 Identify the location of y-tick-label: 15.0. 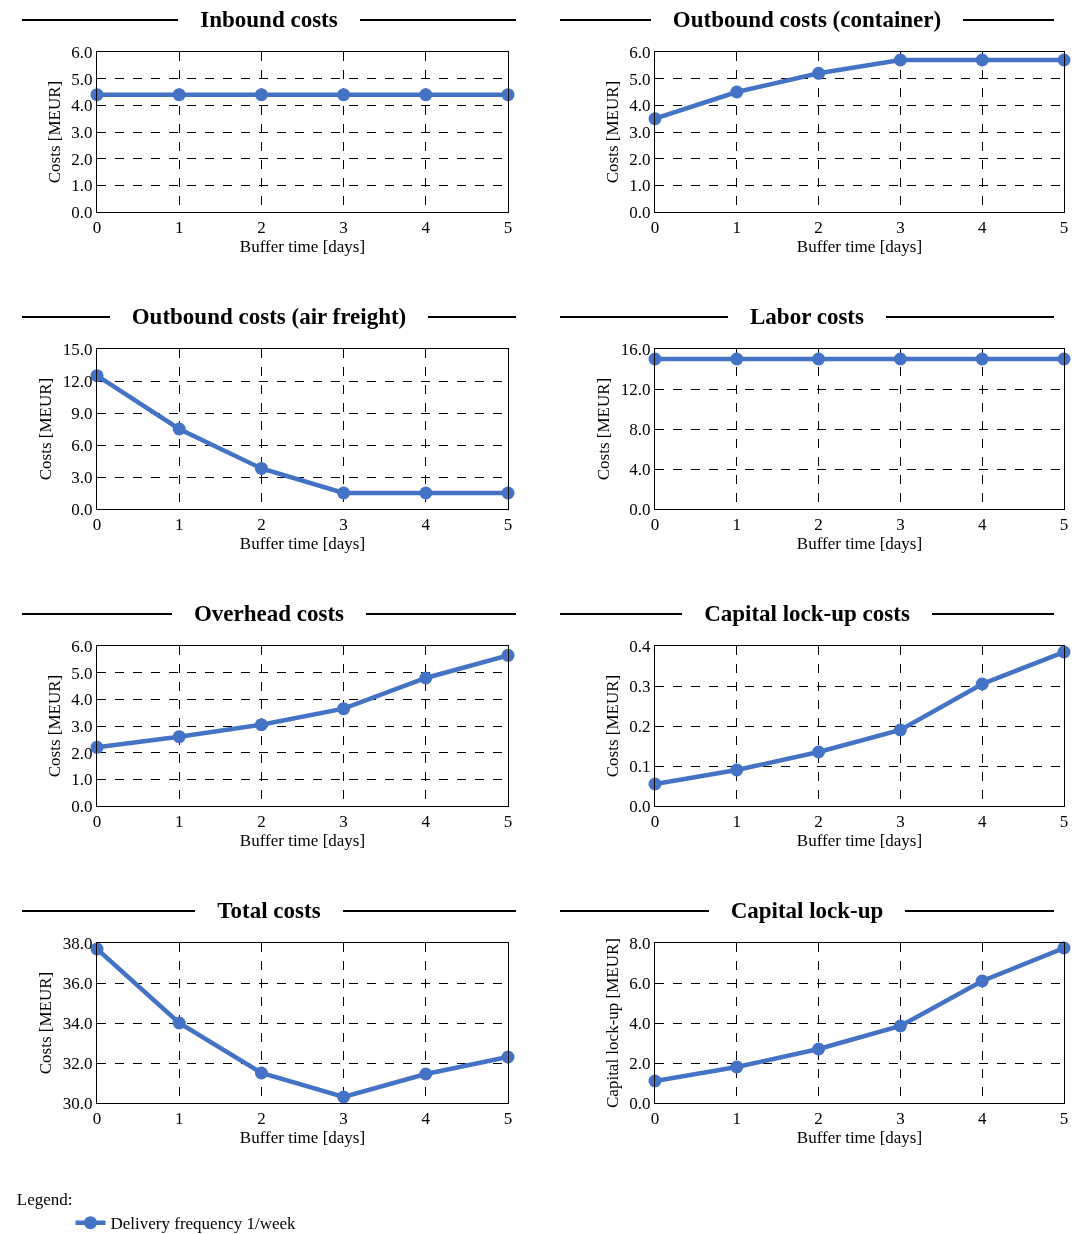
(77, 349).